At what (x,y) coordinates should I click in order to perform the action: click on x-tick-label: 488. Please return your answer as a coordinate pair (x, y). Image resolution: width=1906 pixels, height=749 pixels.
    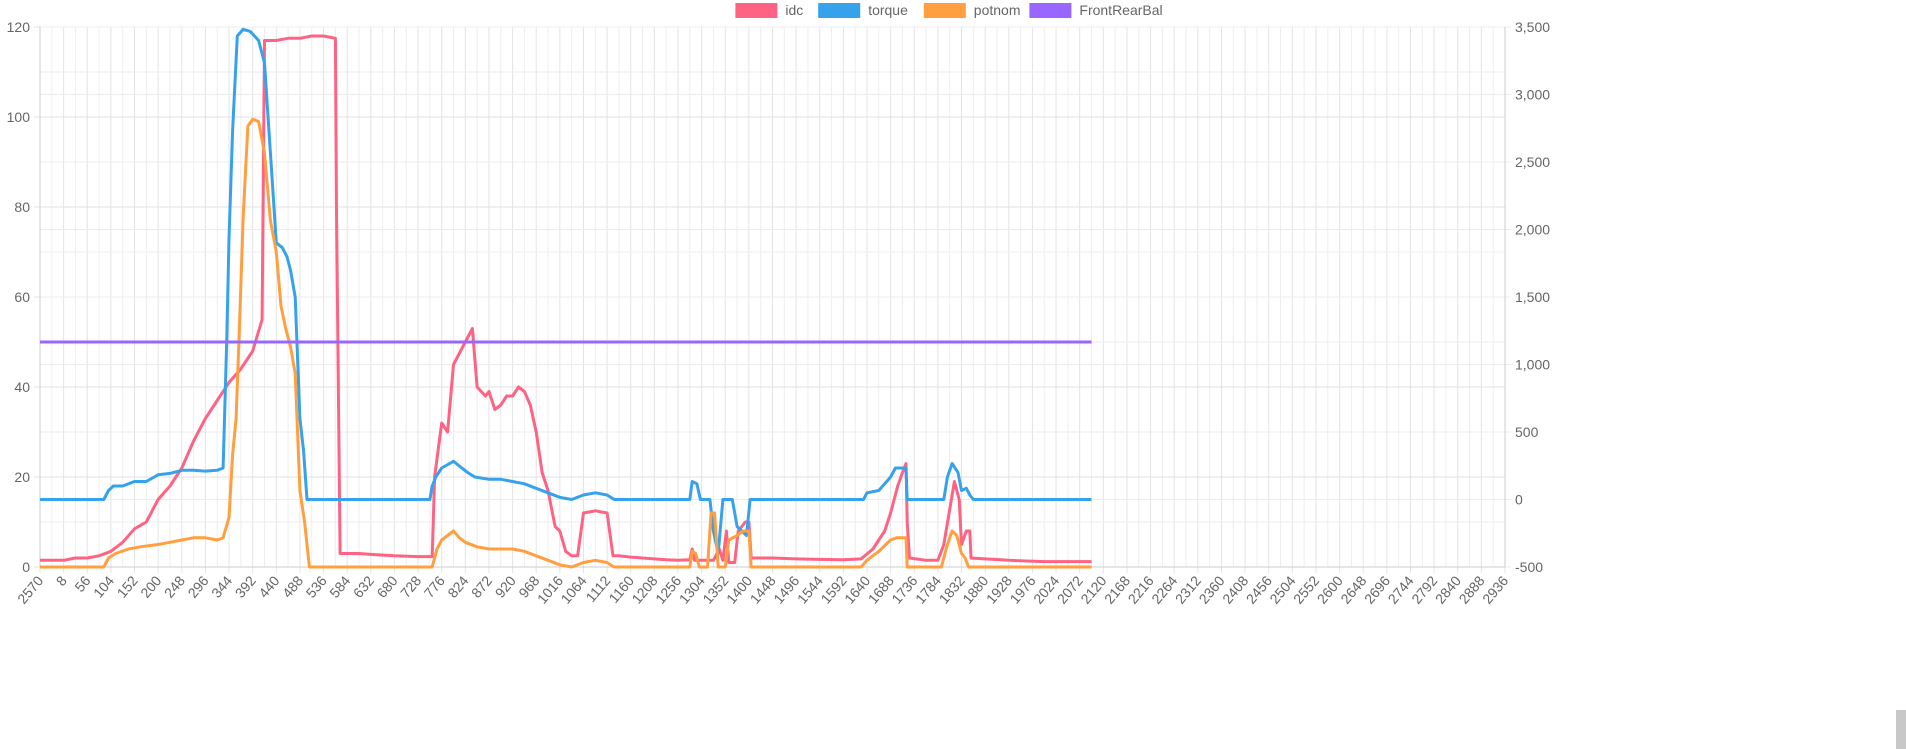
    Looking at the image, I should click on (292, 586).